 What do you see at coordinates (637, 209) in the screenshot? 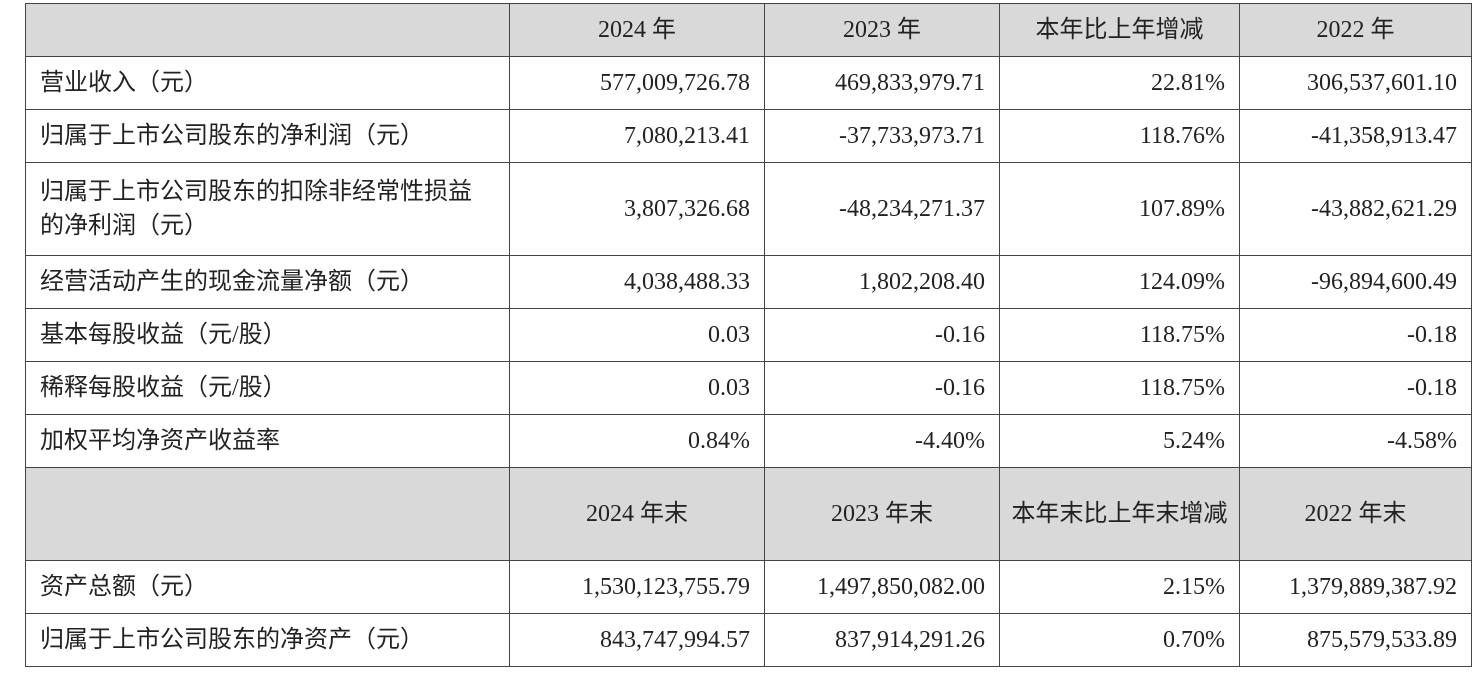
I see `value-2024: 3,807,326.68` at bounding box center [637, 209].